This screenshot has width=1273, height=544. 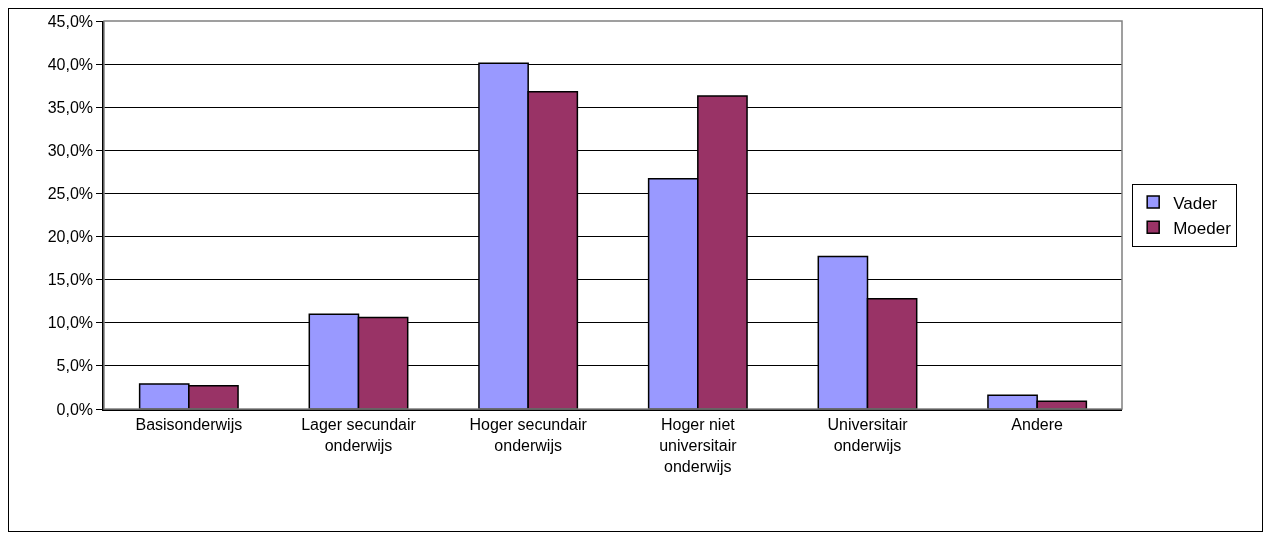 I want to click on y-tick-label: 45,0%, so click(x=70, y=21).